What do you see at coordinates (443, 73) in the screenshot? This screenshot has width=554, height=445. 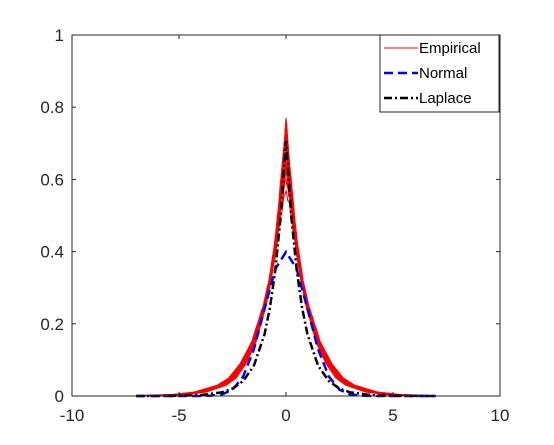 I see `legend-label-normal: Normal` at bounding box center [443, 73].